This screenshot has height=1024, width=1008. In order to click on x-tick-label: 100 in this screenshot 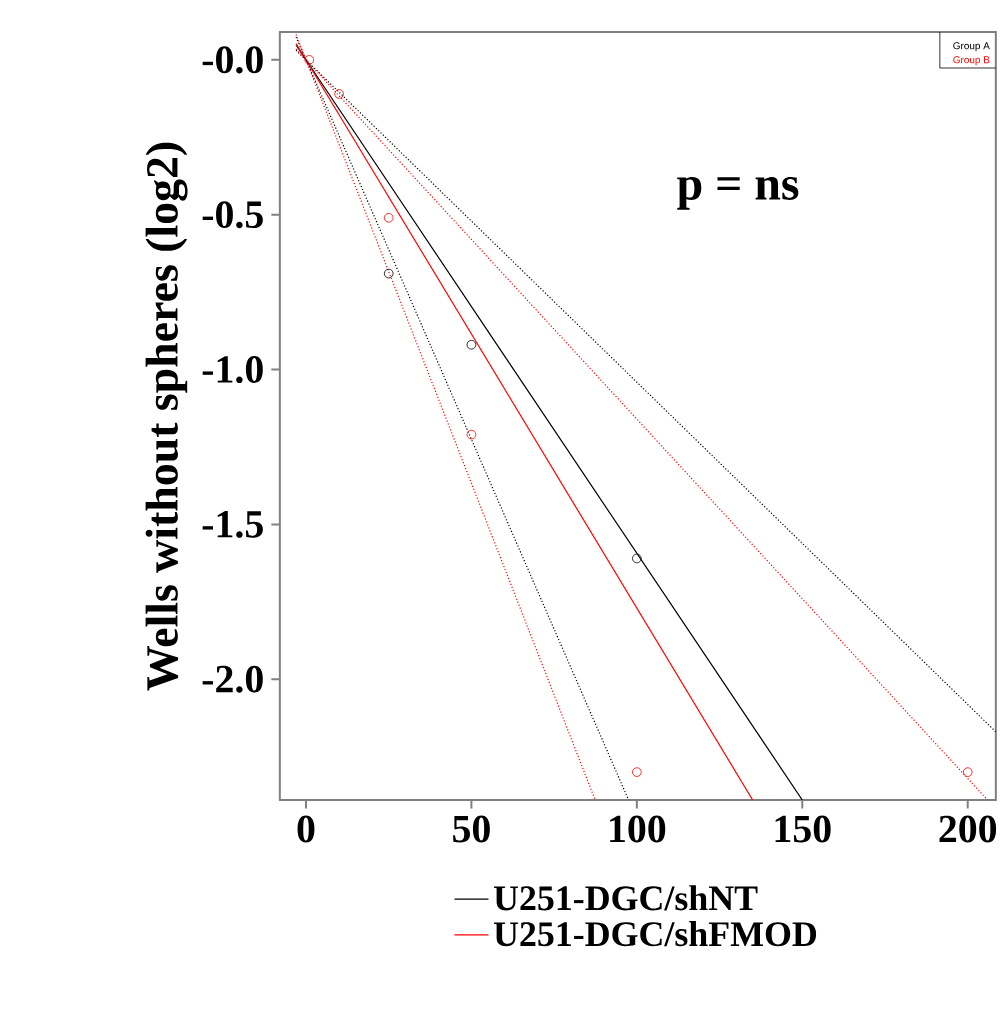, I will do `click(638, 829)`.